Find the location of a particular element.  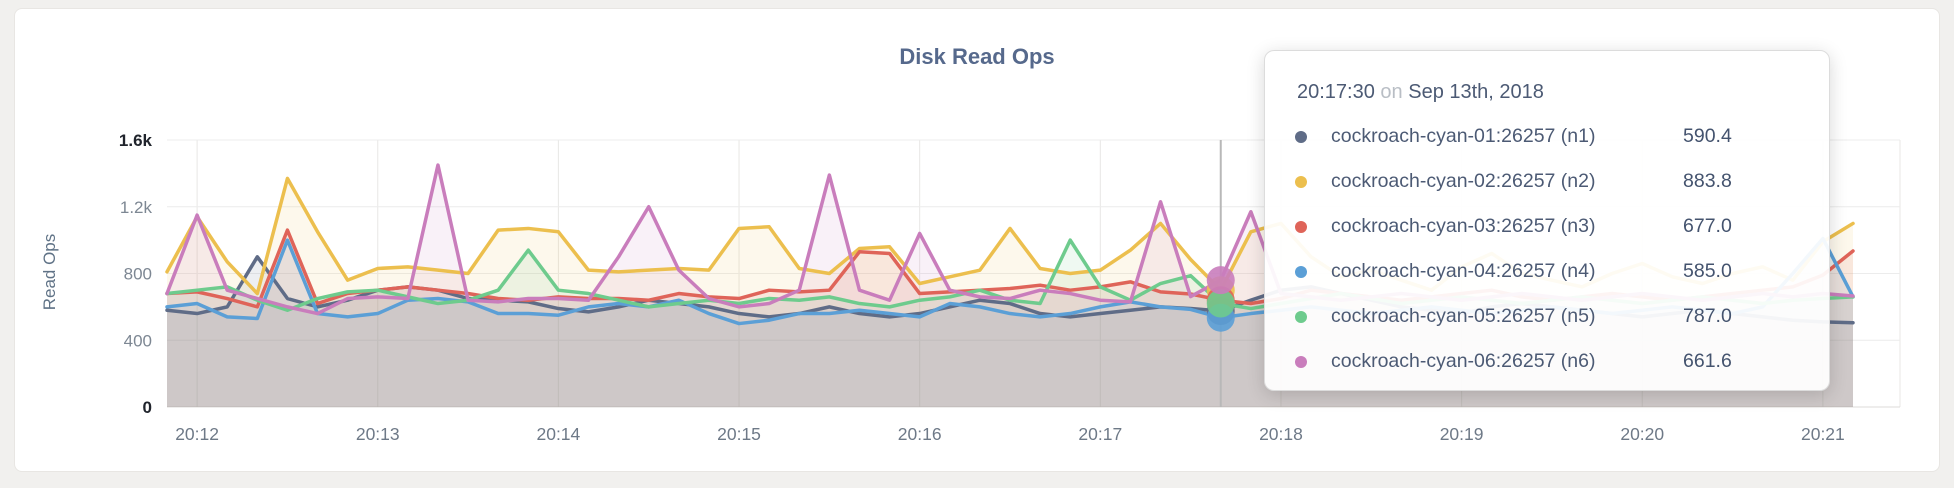

tooltip-on-word: on is located at coordinates (1391, 92).